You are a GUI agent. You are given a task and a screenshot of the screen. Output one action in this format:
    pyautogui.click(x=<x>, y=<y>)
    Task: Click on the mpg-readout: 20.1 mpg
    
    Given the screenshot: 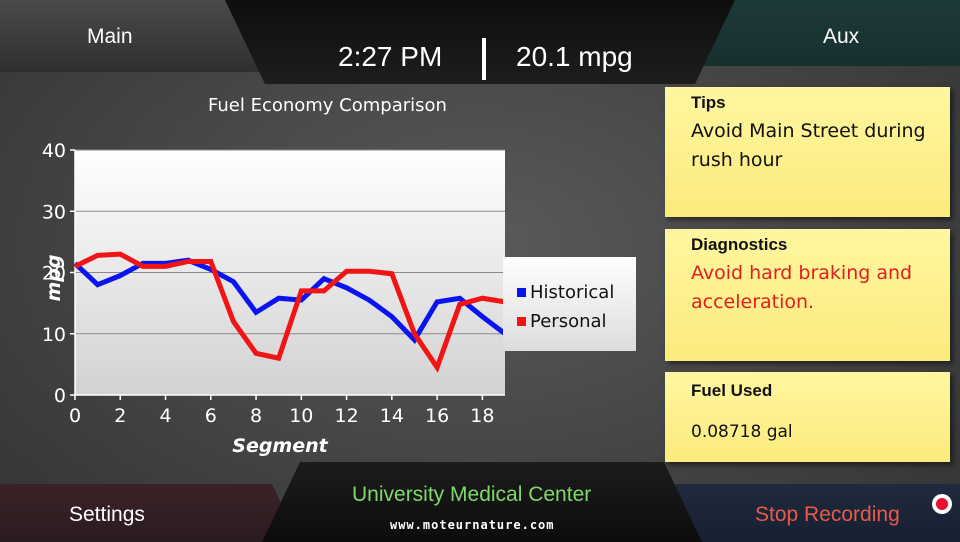 What is the action you would take?
    pyautogui.click(x=574, y=56)
    